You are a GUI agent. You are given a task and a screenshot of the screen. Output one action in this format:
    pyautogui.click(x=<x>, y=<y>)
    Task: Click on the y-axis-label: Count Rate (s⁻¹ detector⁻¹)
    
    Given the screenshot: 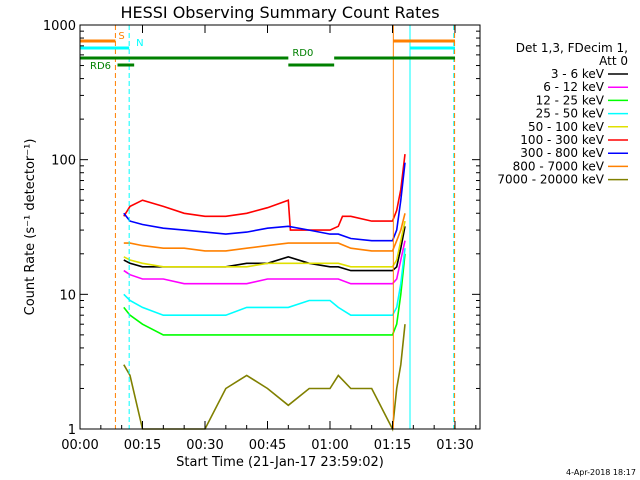 What is the action you would take?
    pyautogui.click(x=30, y=227)
    